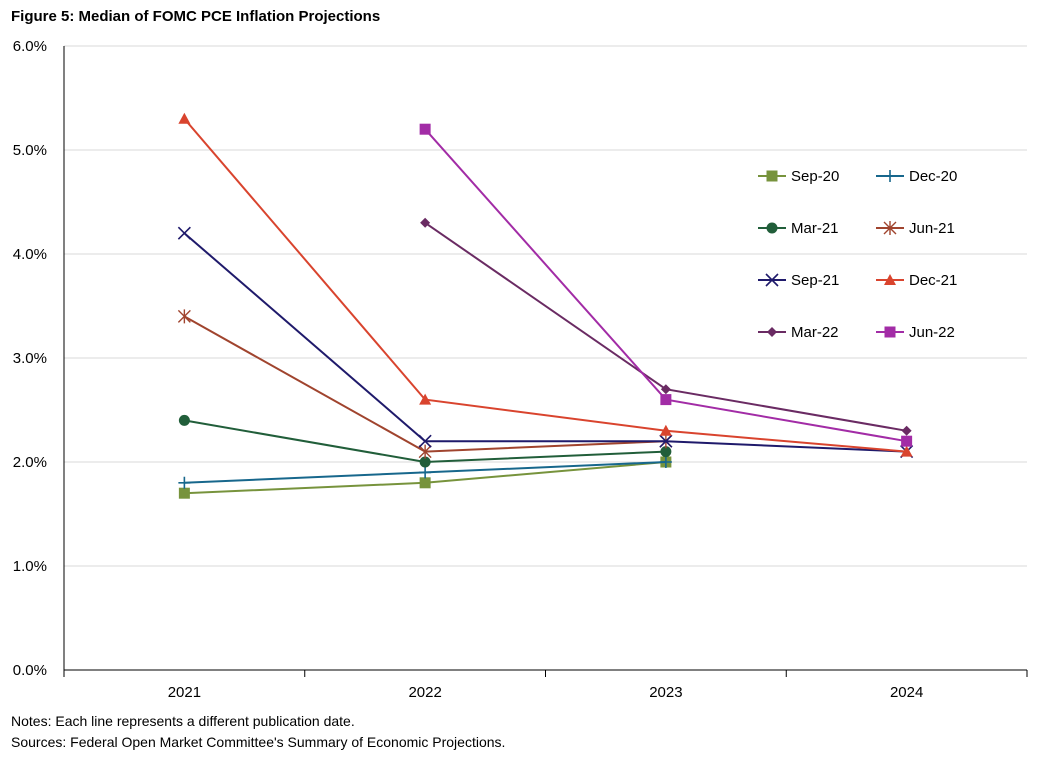  I want to click on legend-label: Jun-21, so click(932, 228).